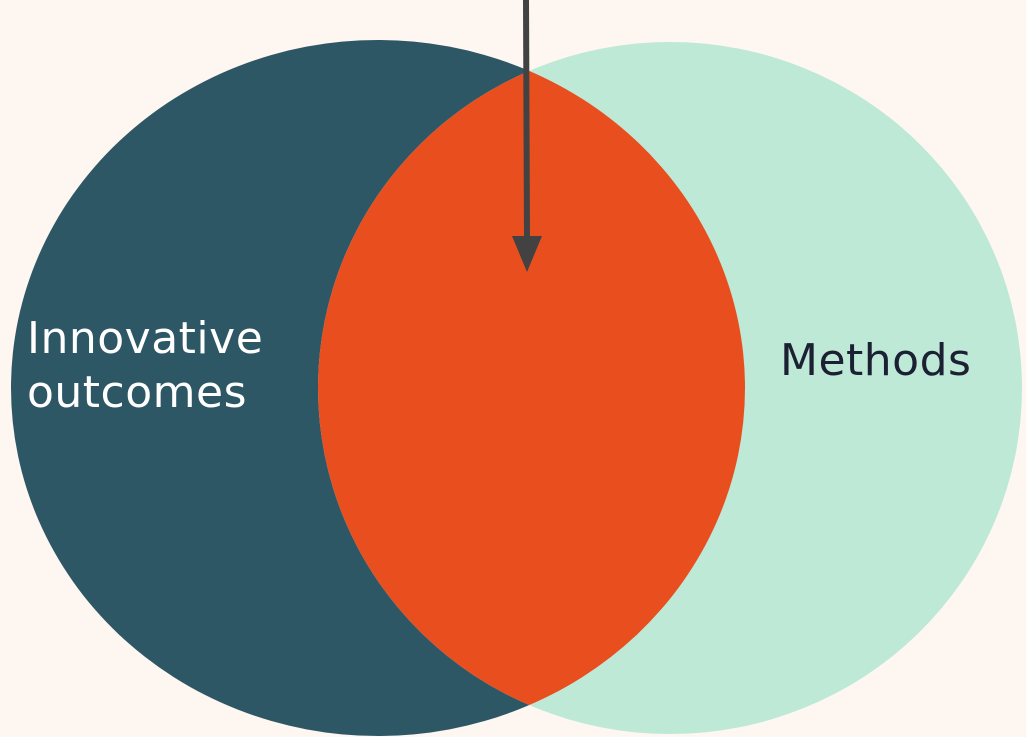 The height and width of the screenshot is (737, 1026). What do you see at coordinates (145, 366) in the screenshot?
I see `innovative-outcomes-label: Innovative outcomes` at bounding box center [145, 366].